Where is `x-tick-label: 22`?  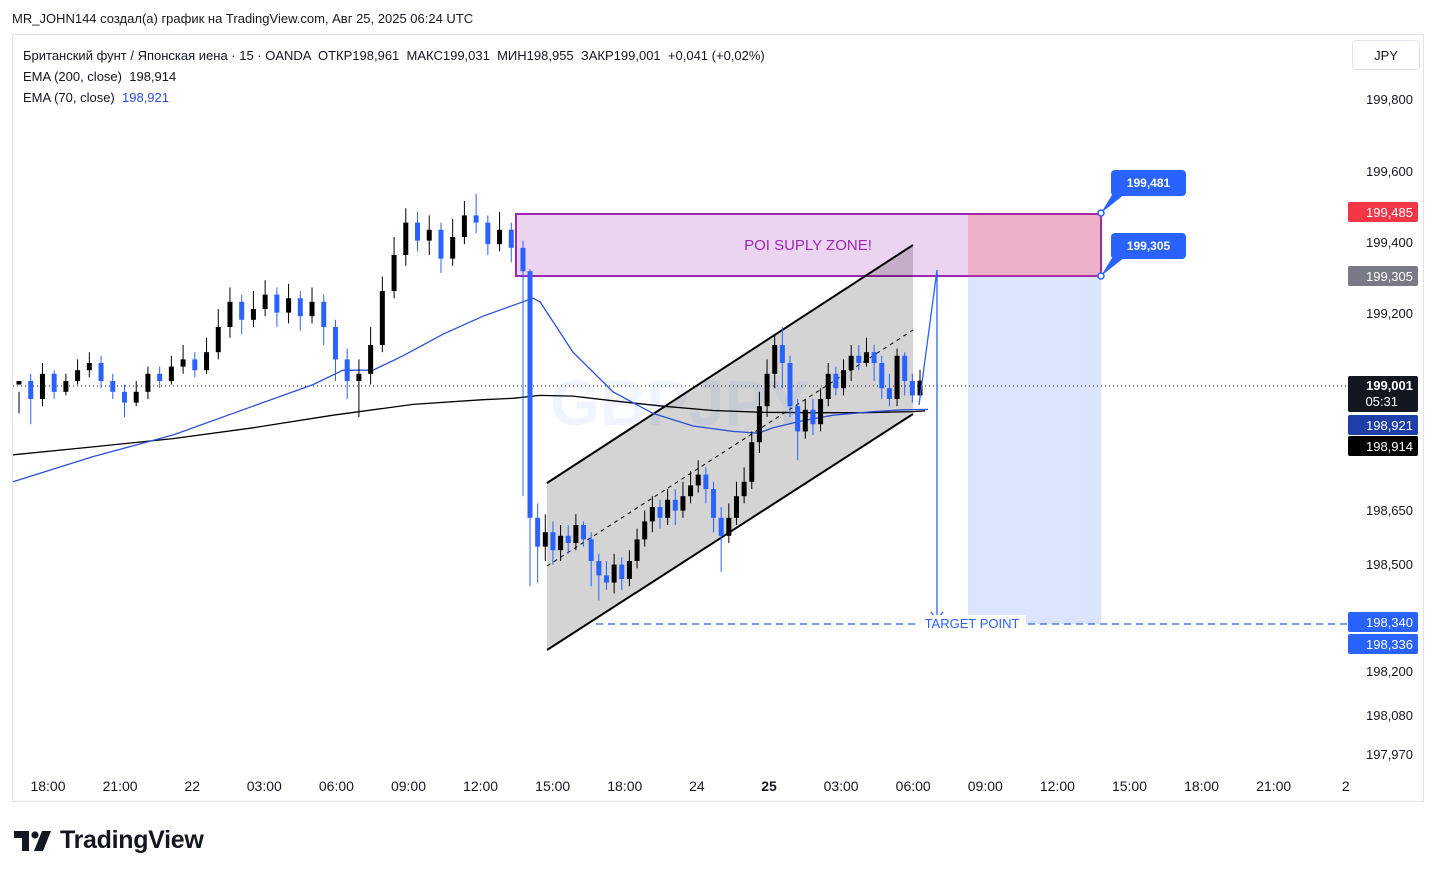
x-tick-label: 22 is located at coordinates (192, 786).